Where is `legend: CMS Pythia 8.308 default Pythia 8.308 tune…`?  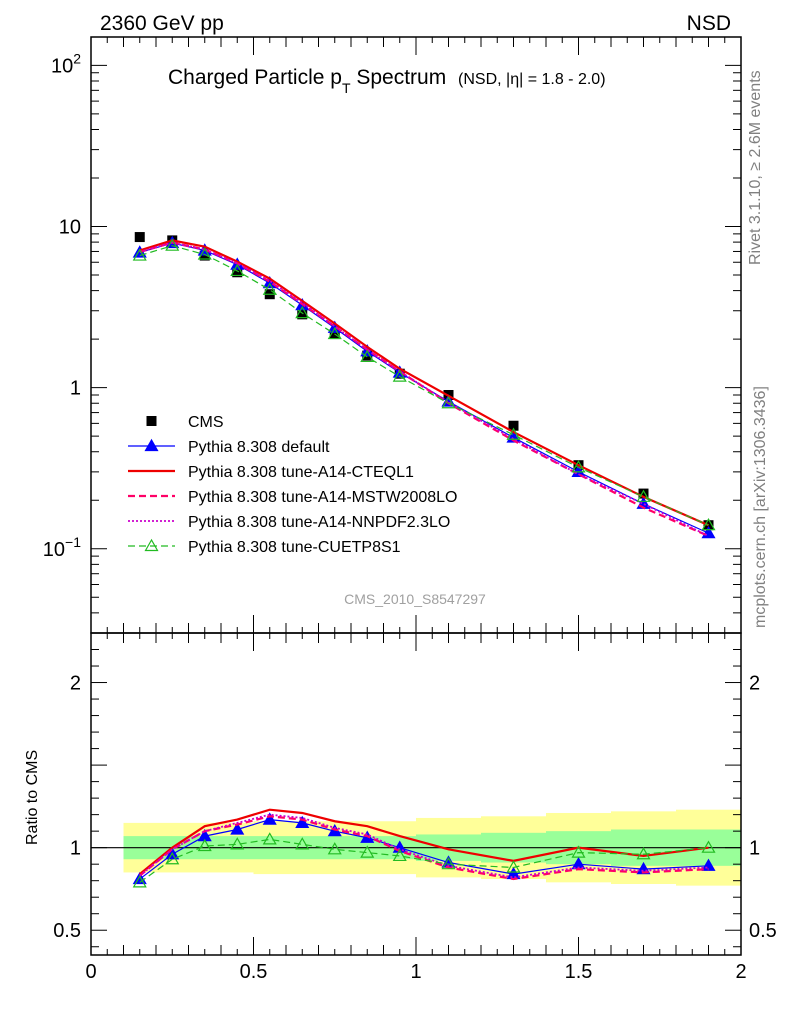 legend: CMS Pythia 8.308 default Pythia 8.308 tune… is located at coordinates (292, 485).